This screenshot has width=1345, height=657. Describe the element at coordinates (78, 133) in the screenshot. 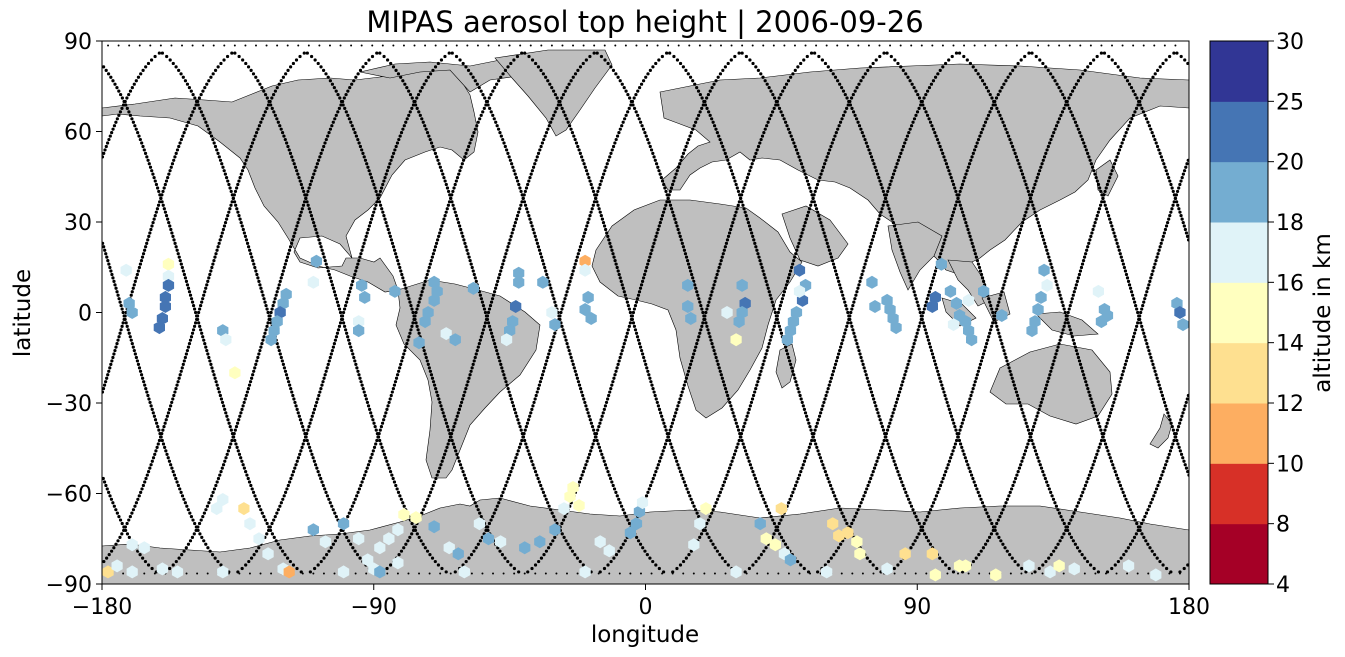

I see `y-tick-label: 60` at that location.